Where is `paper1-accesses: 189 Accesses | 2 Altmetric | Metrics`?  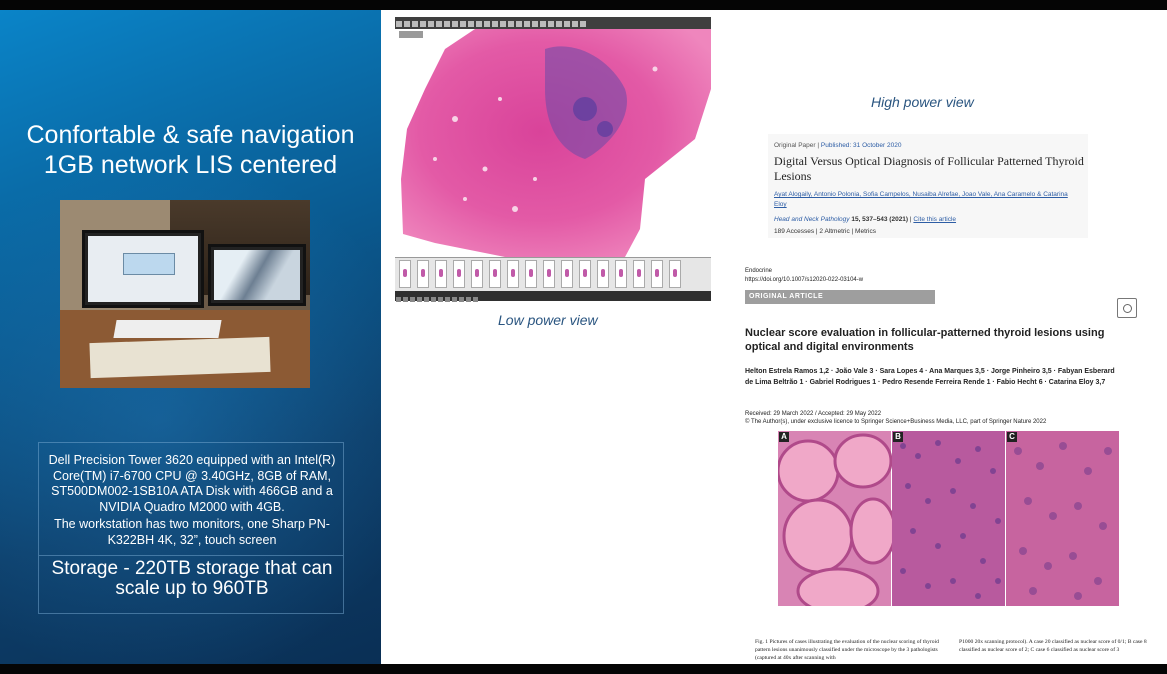 paper1-accesses: 189 Accesses | 2 Altmetric | Metrics is located at coordinates (825, 231).